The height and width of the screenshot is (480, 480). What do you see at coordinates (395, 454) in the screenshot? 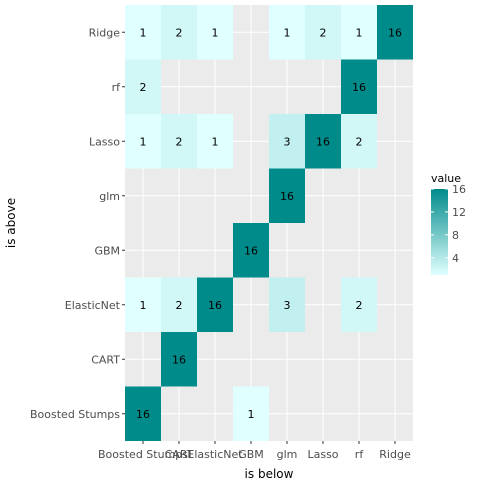
I see `x-tick-label: Ridge` at bounding box center [395, 454].